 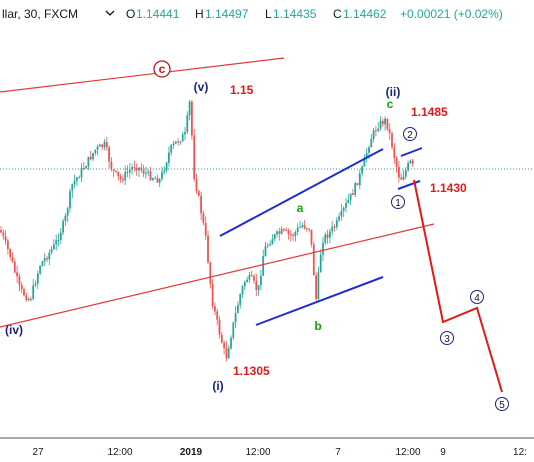 I want to click on wave-c-label: c, so click(x=390, y=104).